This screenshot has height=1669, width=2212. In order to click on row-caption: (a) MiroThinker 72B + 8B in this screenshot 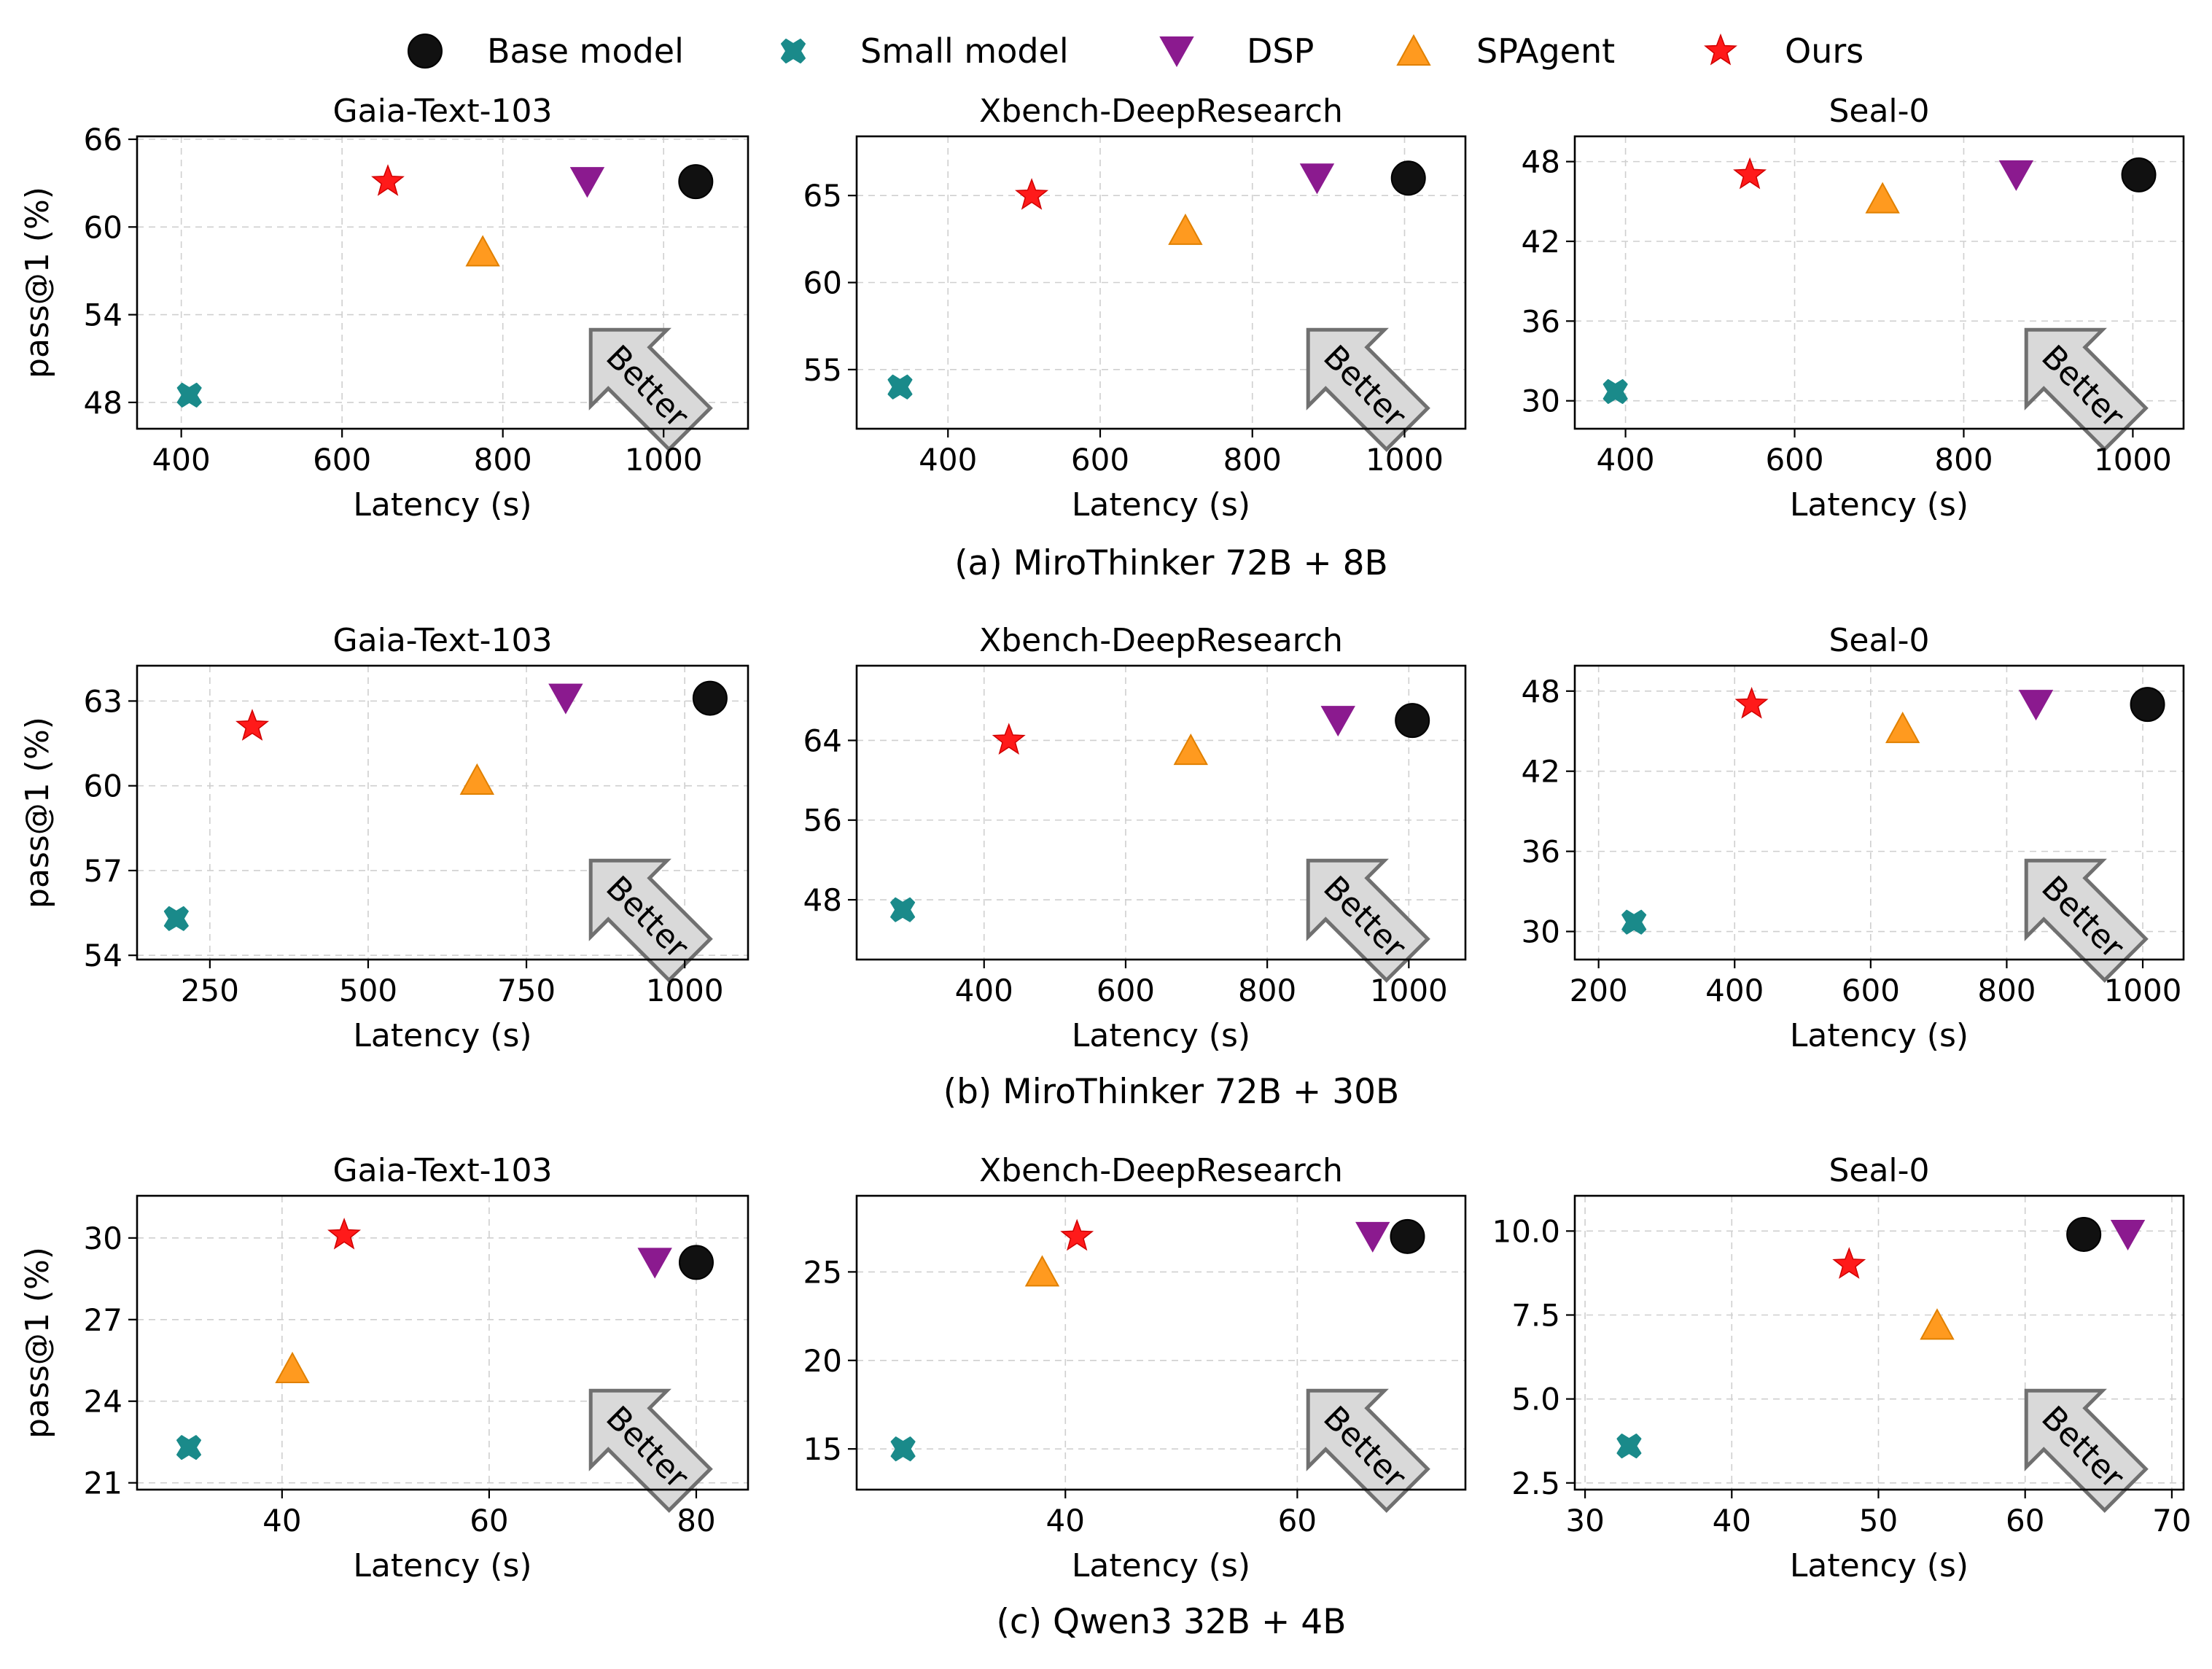, I will do `click(1171, 563)`.